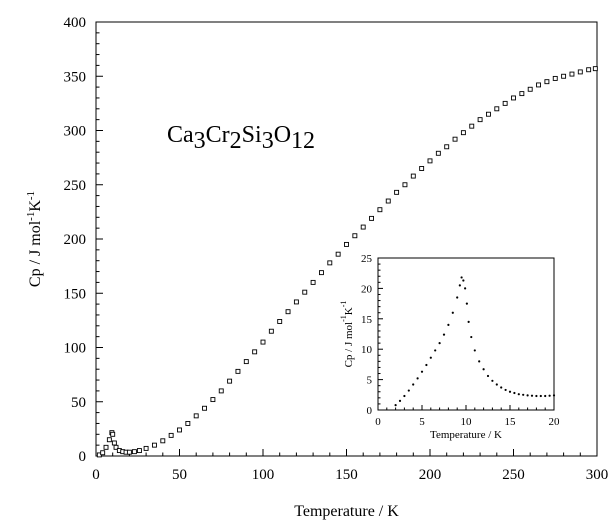 The width and height of the screenshot is (612, 527). What do you see at coordinates (467, 422) in the screenshot?
I see `inset-x-tick-label: 10` at bounding box center [467, 422].